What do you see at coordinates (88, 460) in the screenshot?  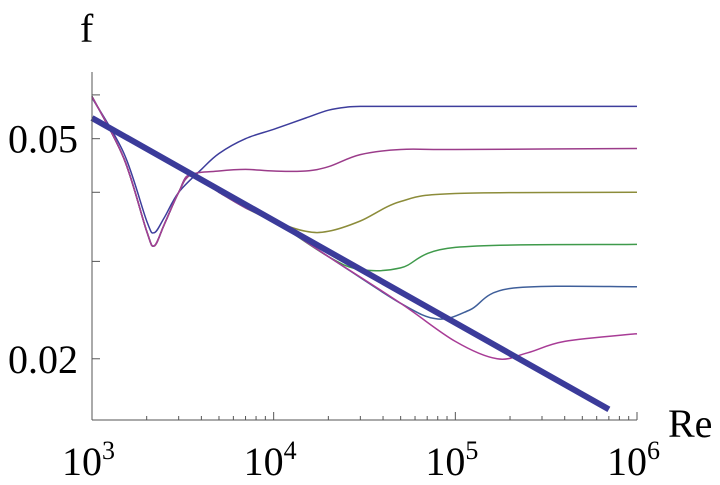 I see `x-tick-label: 10³` at bounding box center [88, 460].